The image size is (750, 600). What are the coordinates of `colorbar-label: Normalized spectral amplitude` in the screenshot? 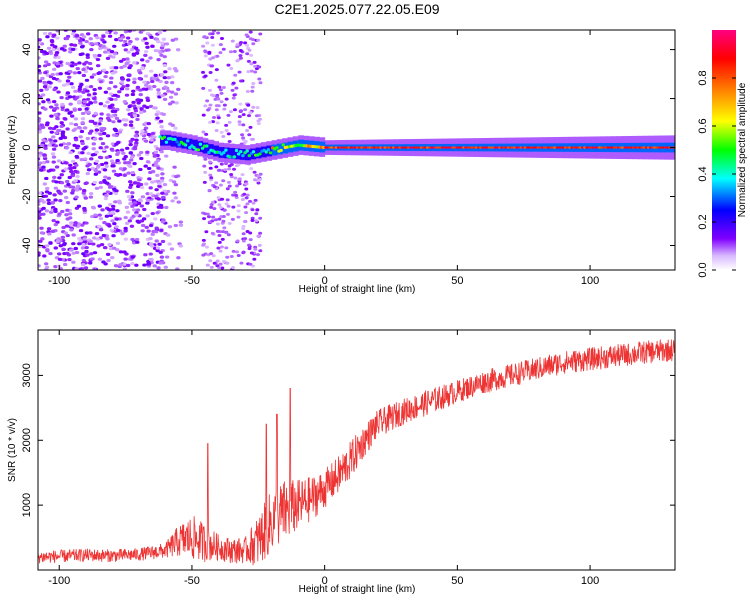 It's located at (742, 149).